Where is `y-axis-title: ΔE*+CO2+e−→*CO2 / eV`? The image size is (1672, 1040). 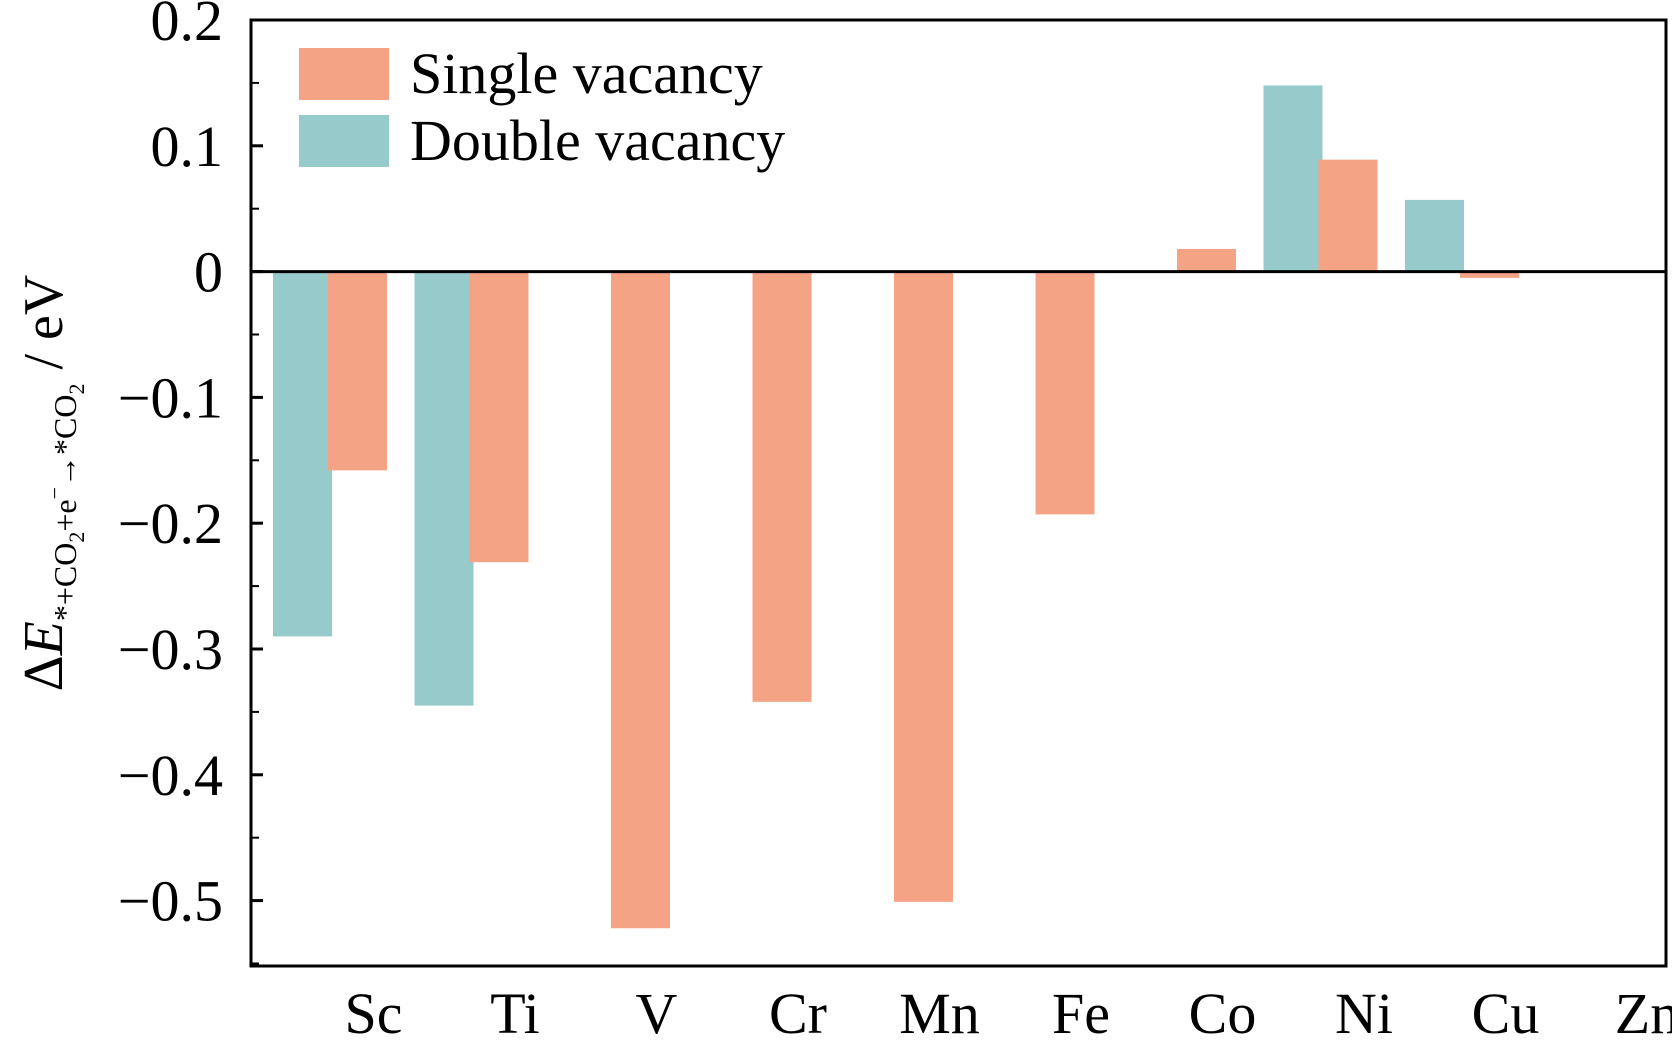 y-axis-title: ΔE*+CO2+e−→*CO2 / eV is located at coordinates (51, 483).